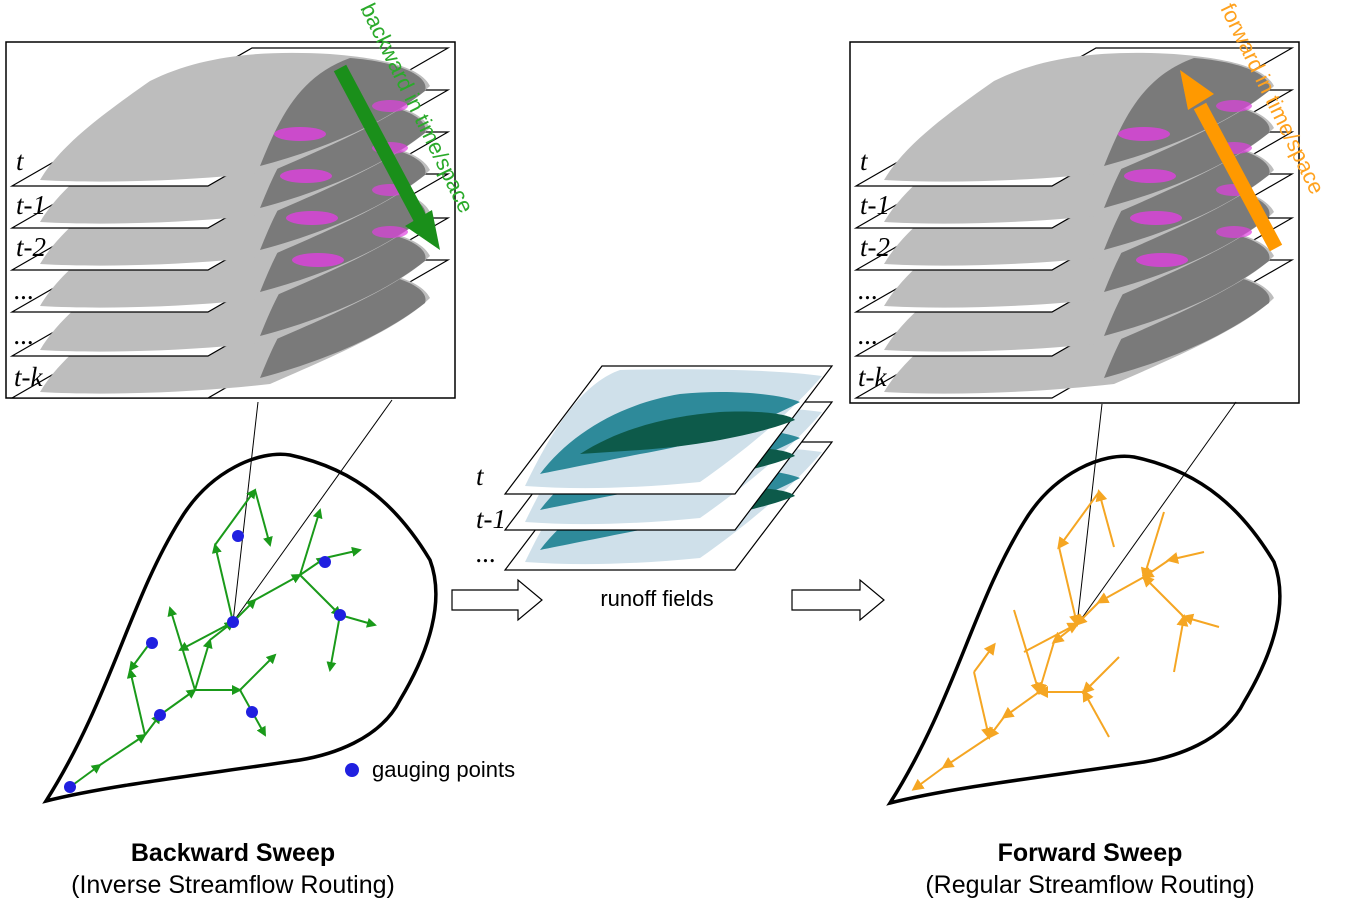  What do you see at coordinates (230, 223) in the screenshot?
I see `left-layers` at bounding box center [230, 223].